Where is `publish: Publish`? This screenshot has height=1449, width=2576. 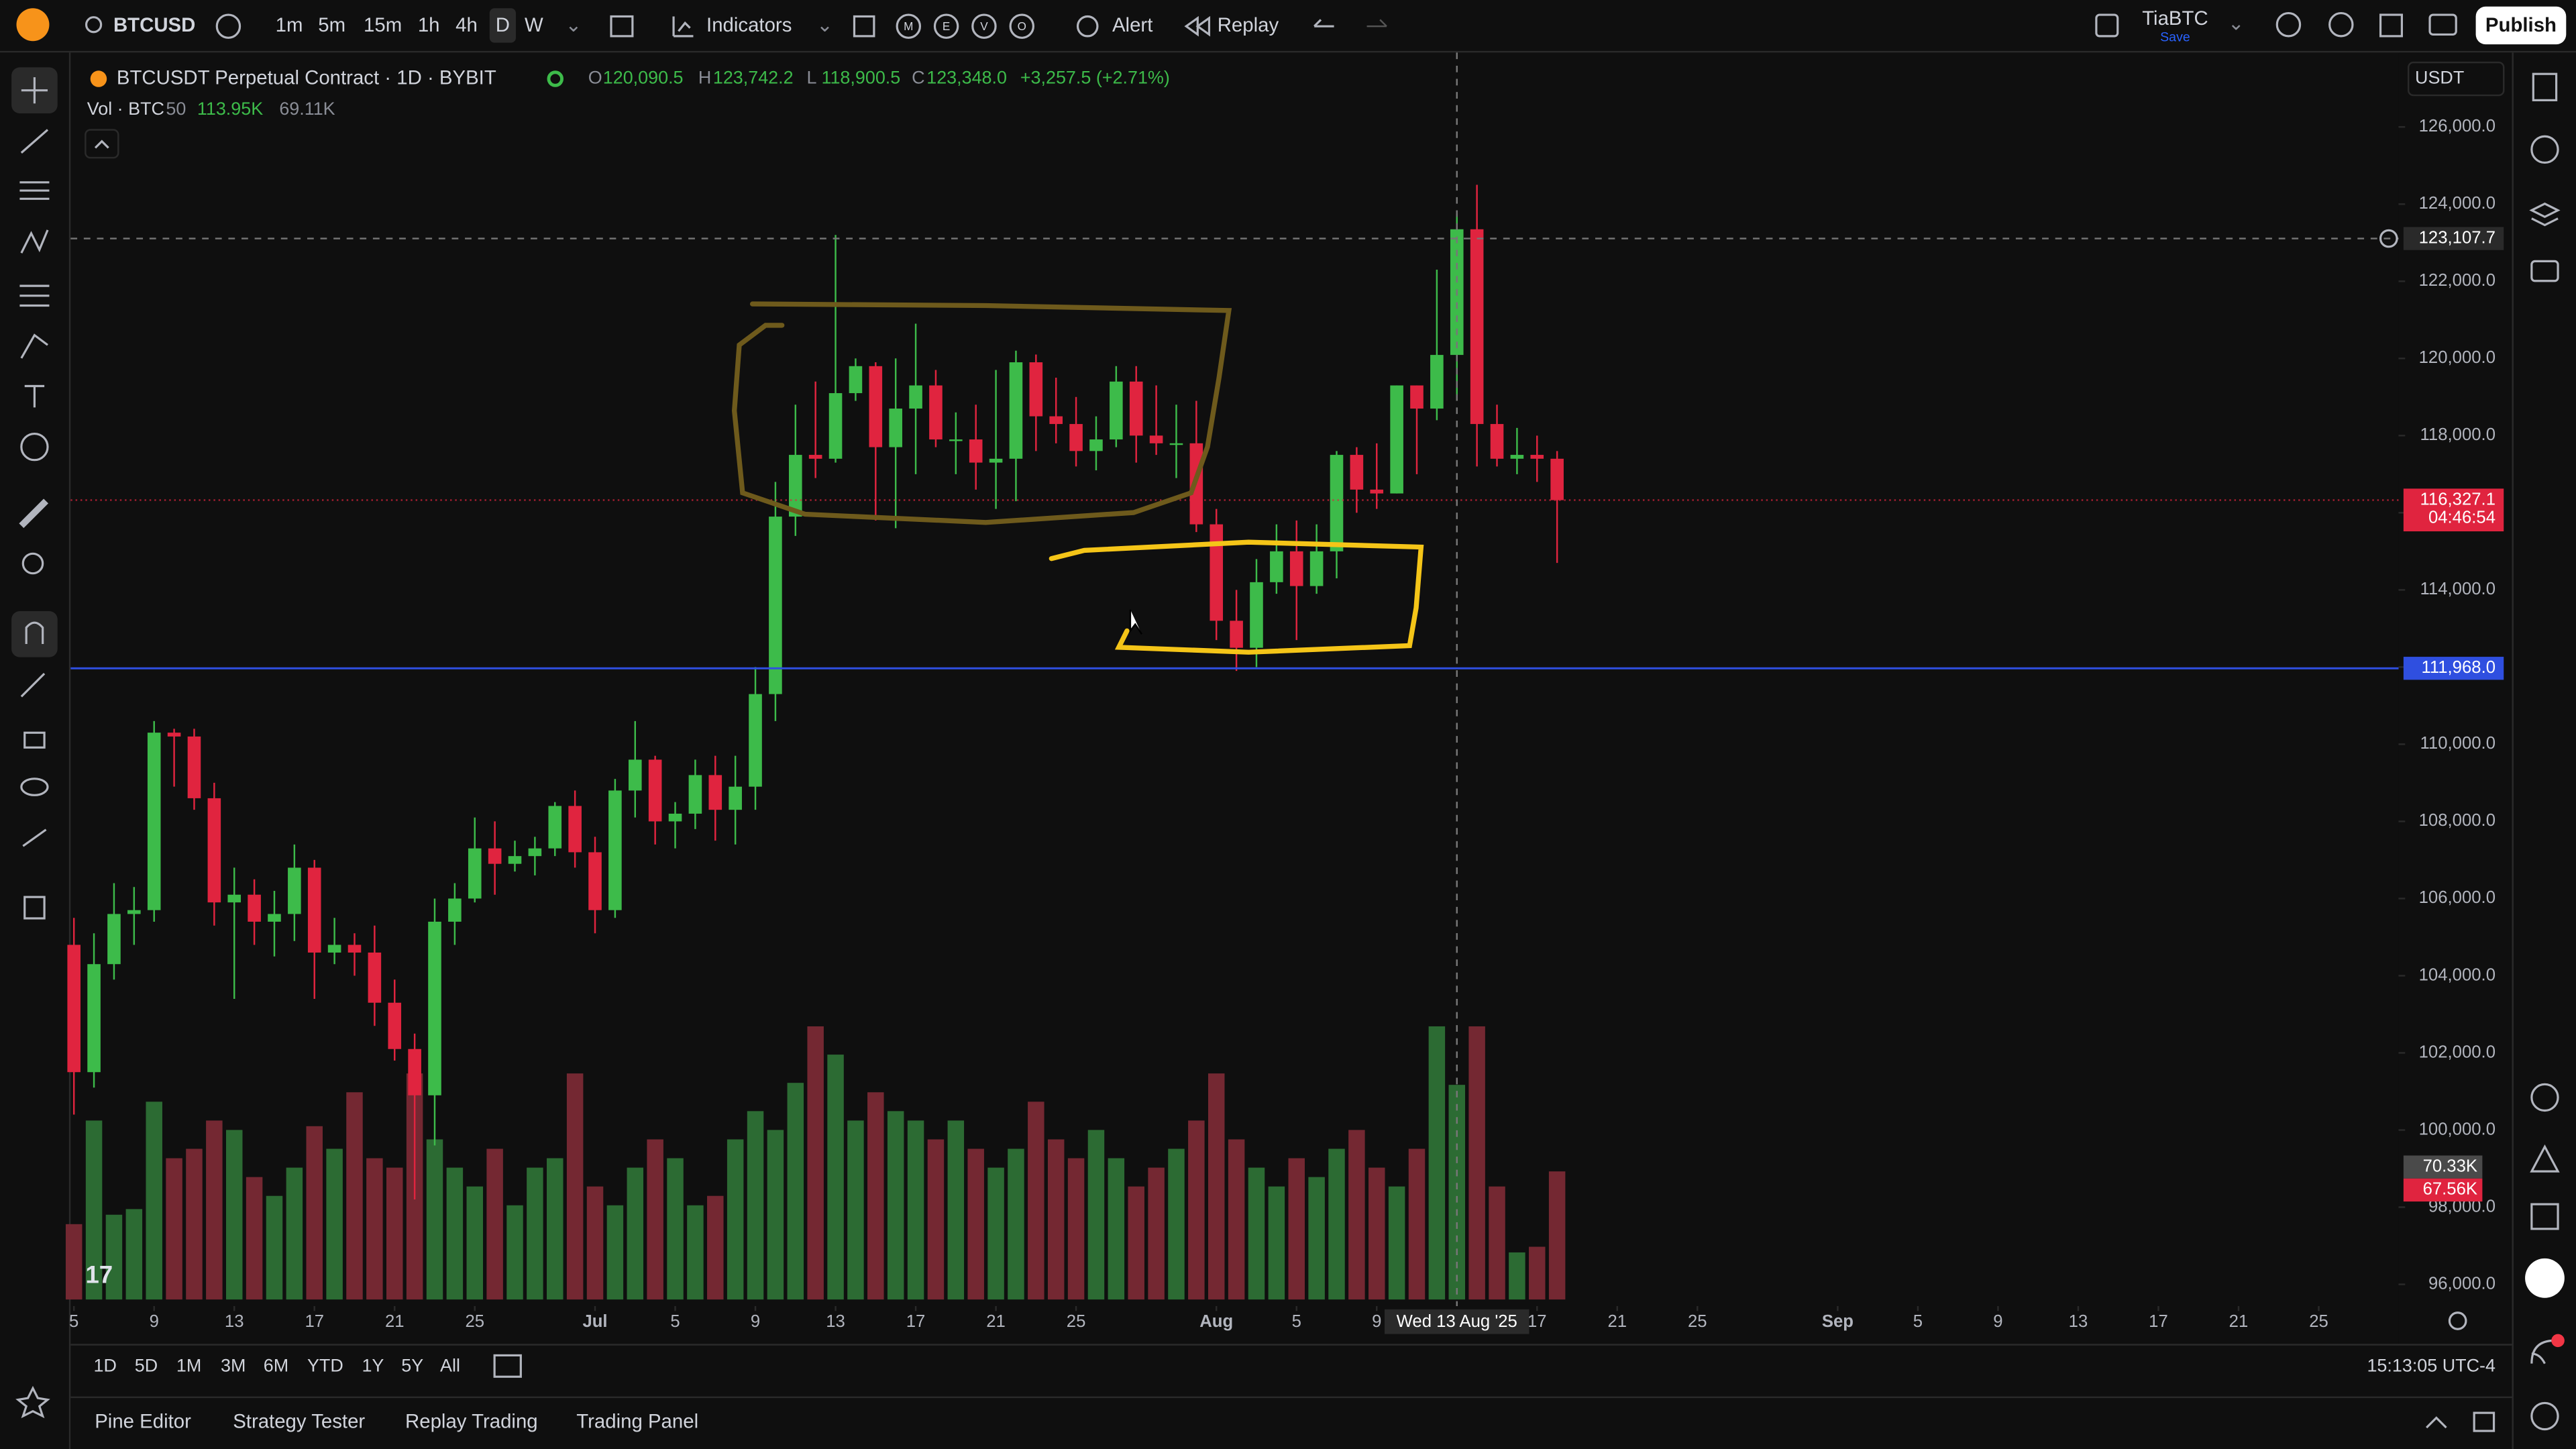 publish: Publish is located at coordinates (2521, 25).